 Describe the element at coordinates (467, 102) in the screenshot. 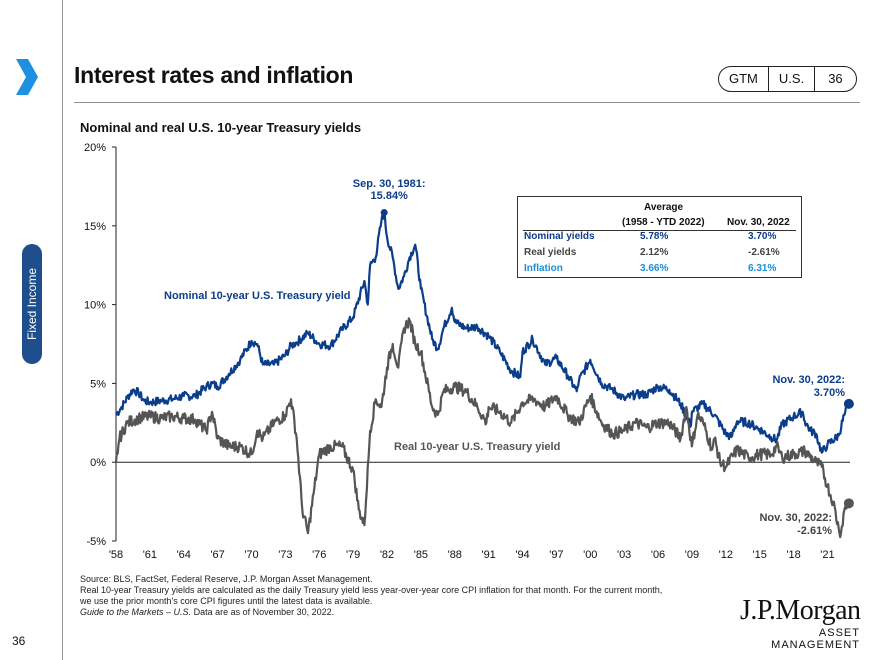

I see `title-divider` at that location.